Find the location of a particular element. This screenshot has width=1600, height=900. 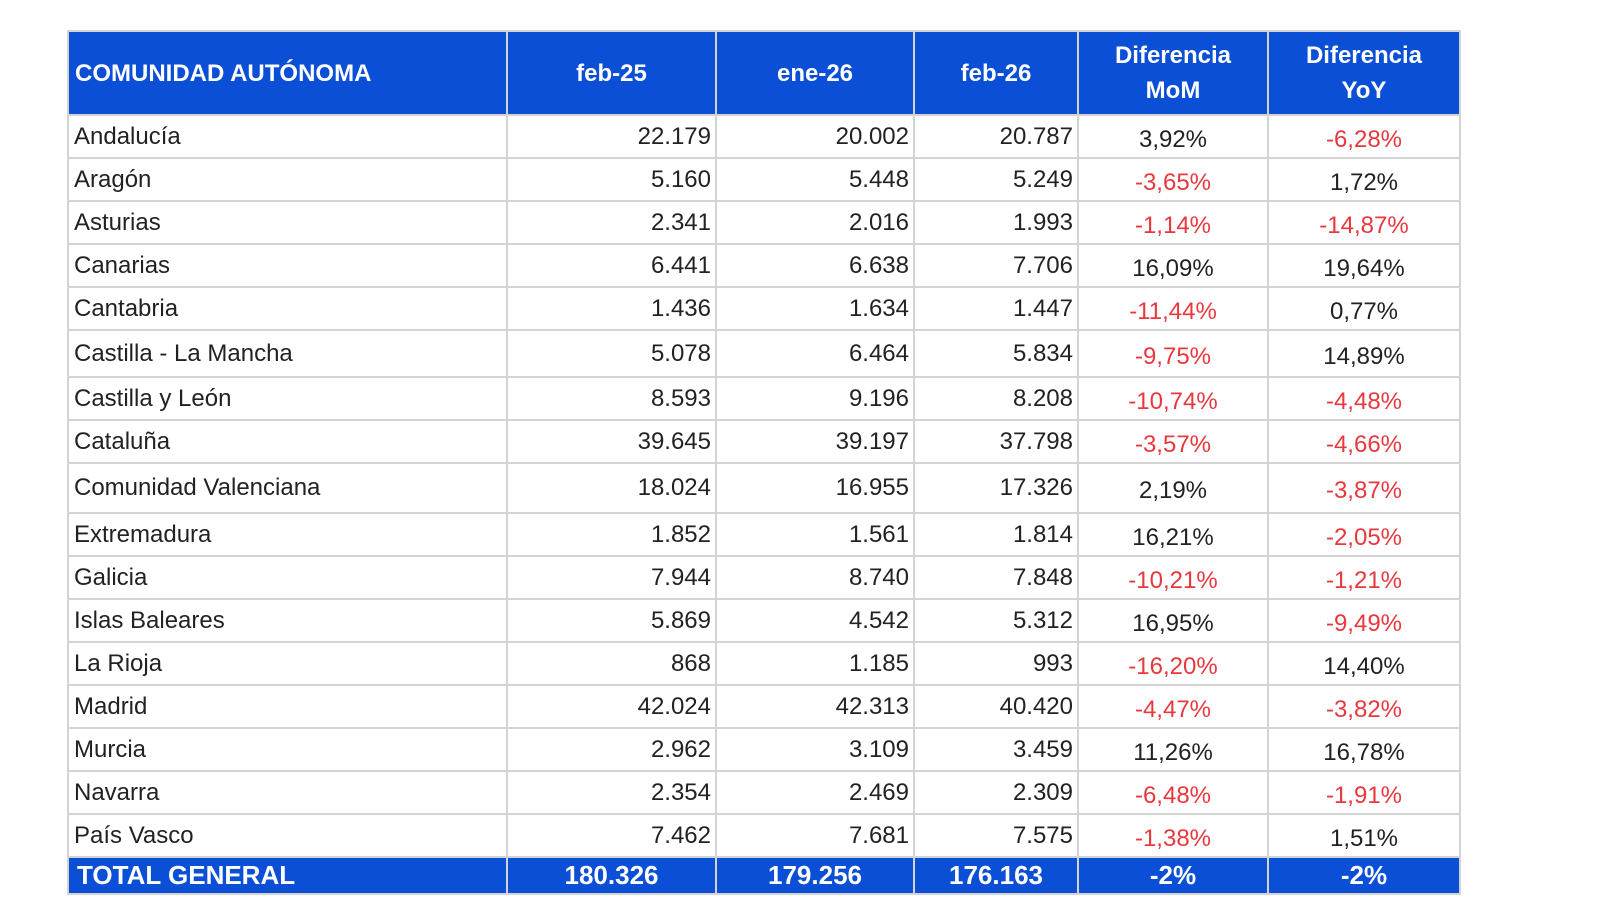

table-row: Navarra 2.354 2.469 2.309 -6,48% -1,91% is located at coordinates (764, 792).